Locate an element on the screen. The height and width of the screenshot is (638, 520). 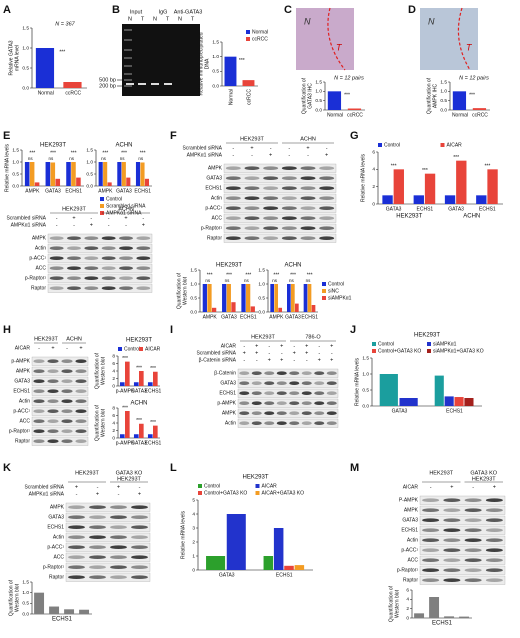
legend-label: Normal is located at coordinates (260, 32).